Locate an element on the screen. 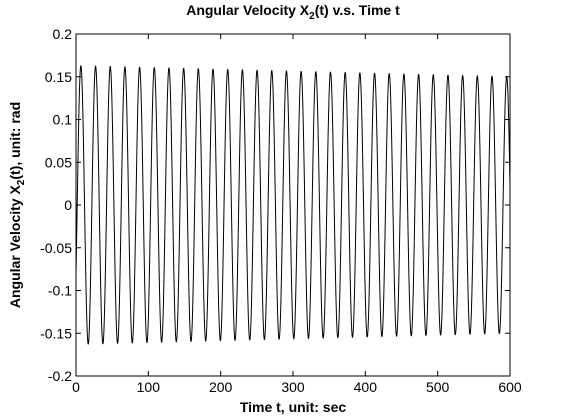 Image resolution: width=561 pixels, height=420 pixels. y-tick-label: -0.15 is located at coordinates (56, 333).